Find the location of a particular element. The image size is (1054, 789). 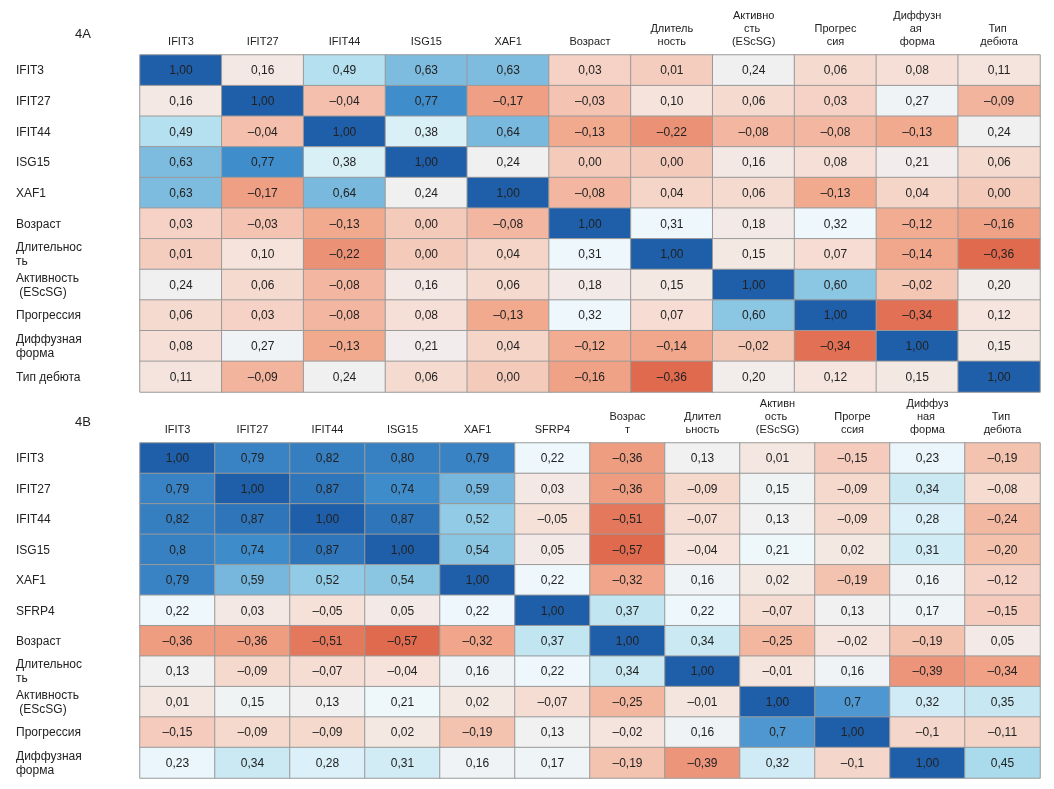

data-label: –0,02 is located at coordinates (917, 284).